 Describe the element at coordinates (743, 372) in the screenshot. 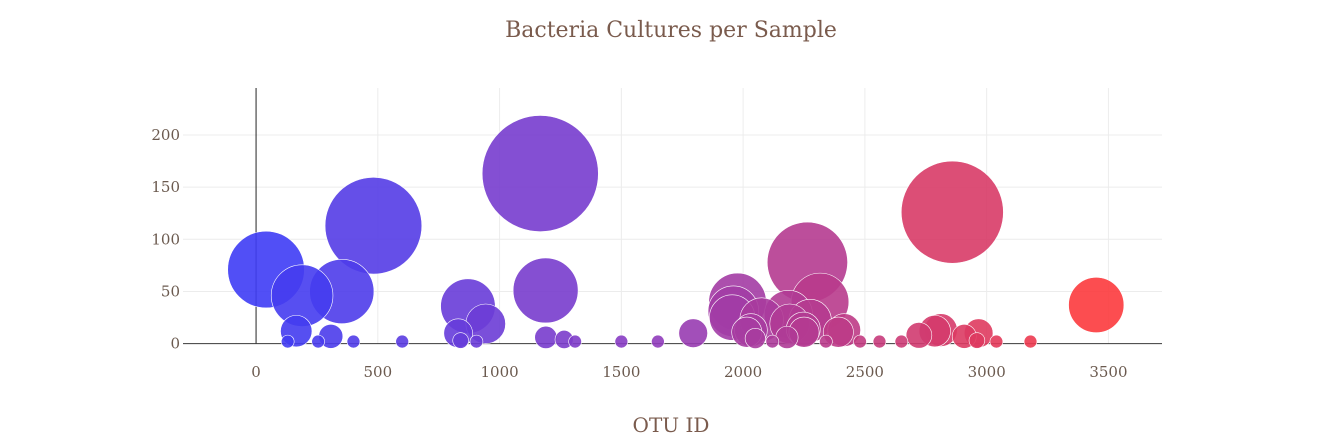

I see `x-tick-label: 2000` at that location.